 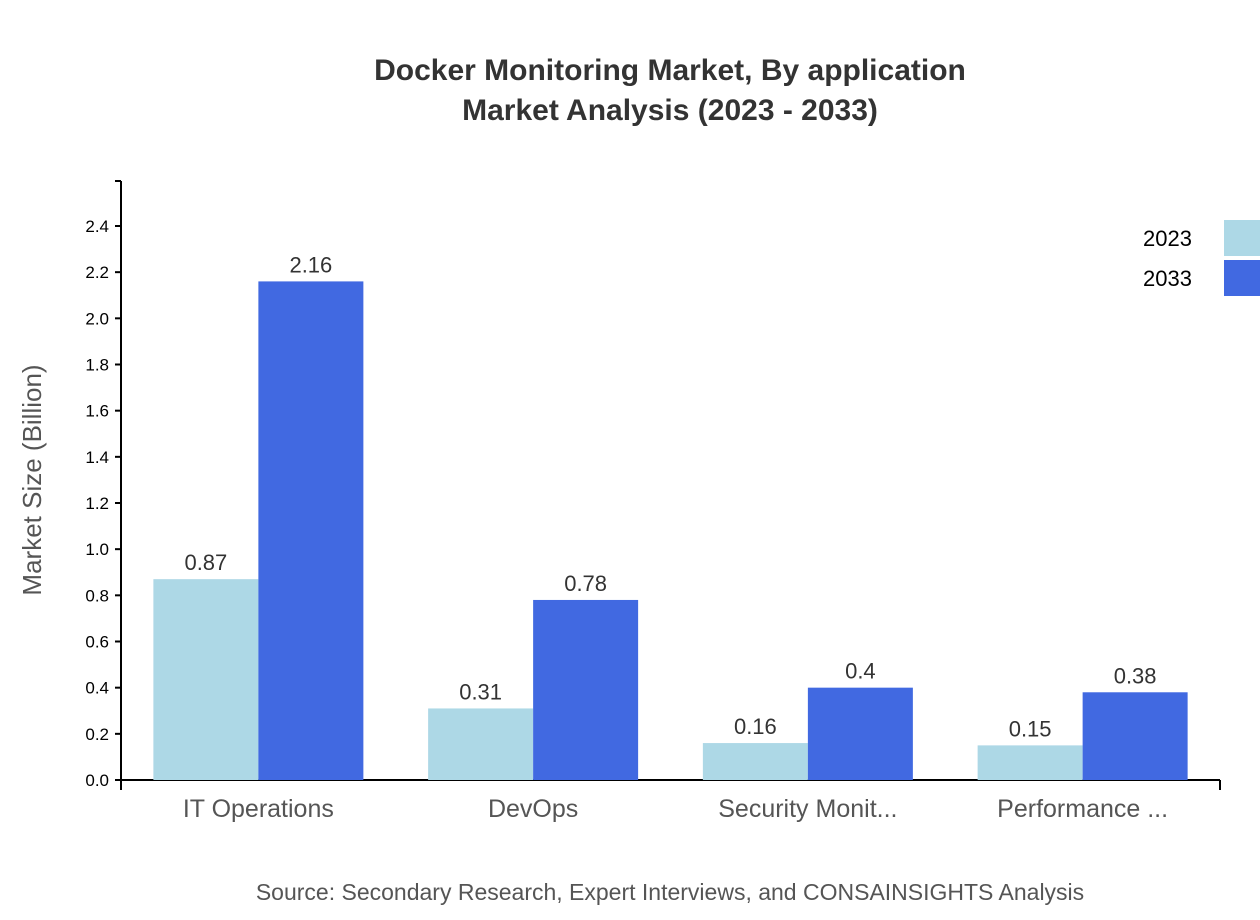 I want to click on y-tick-label: 1.6, so click(x=97, y=411).